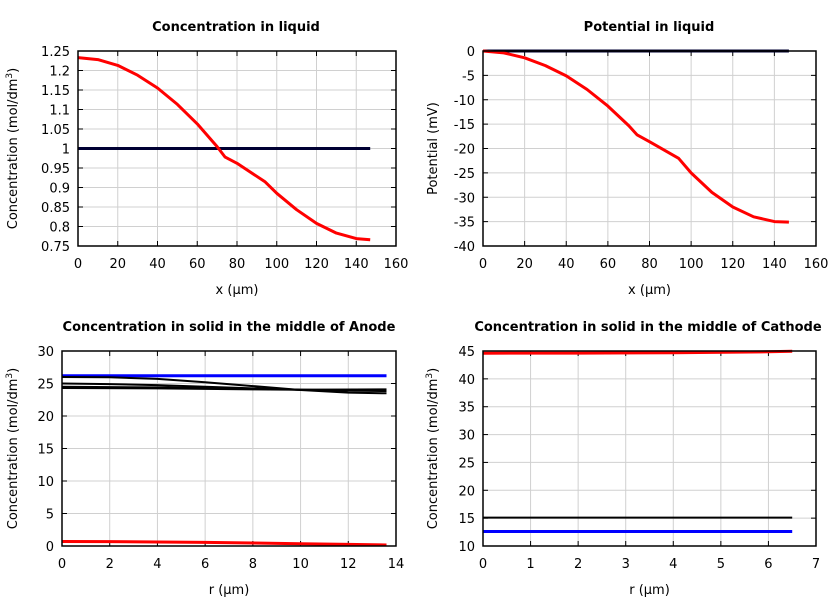 This screenshot has width=840, height=600. Describe the element at coordinates (55, 130) in the screenshot. I see `y-tick-label: 1.05` at that location.